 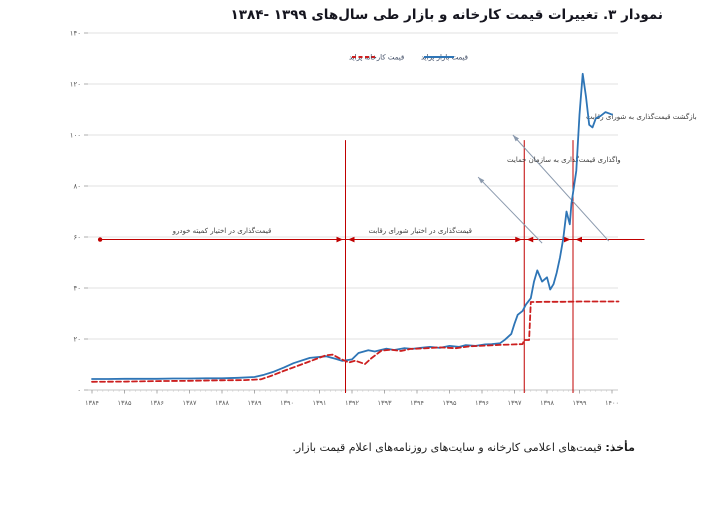 I want to click on y-tick-label: ۱۲۰, so click(x=75, y=85).